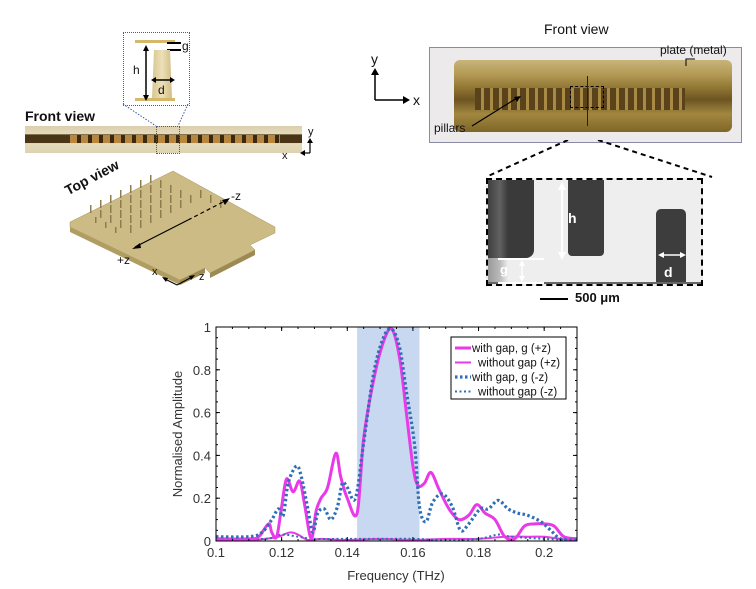 This screenshot has height=589, width=756. Describe the element at coordinates (554, 299) in the screenshot. I see `scale-bar-line` at that location.